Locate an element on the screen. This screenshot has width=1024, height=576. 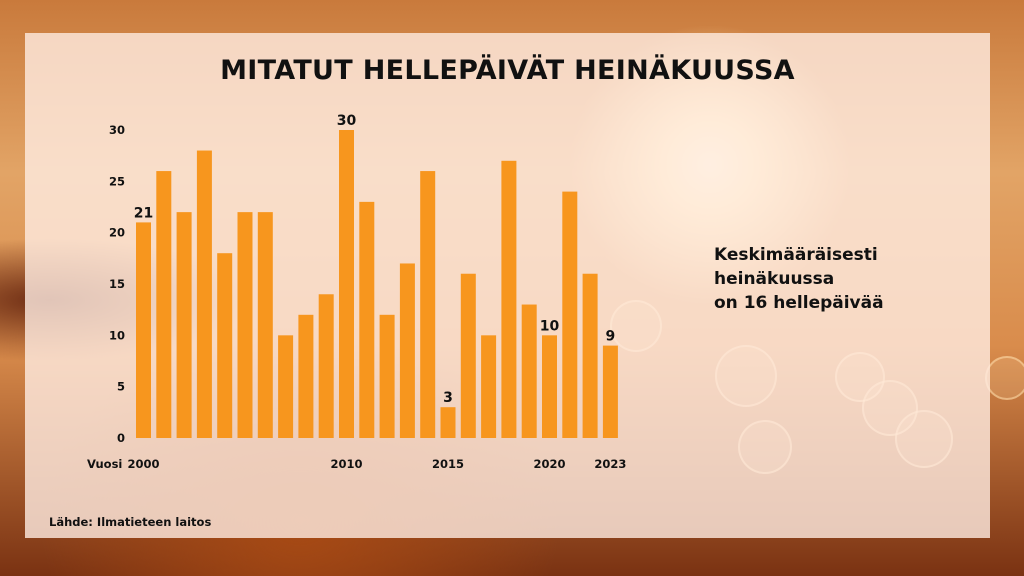
bar-2010 is located at coordinates (346, 284).